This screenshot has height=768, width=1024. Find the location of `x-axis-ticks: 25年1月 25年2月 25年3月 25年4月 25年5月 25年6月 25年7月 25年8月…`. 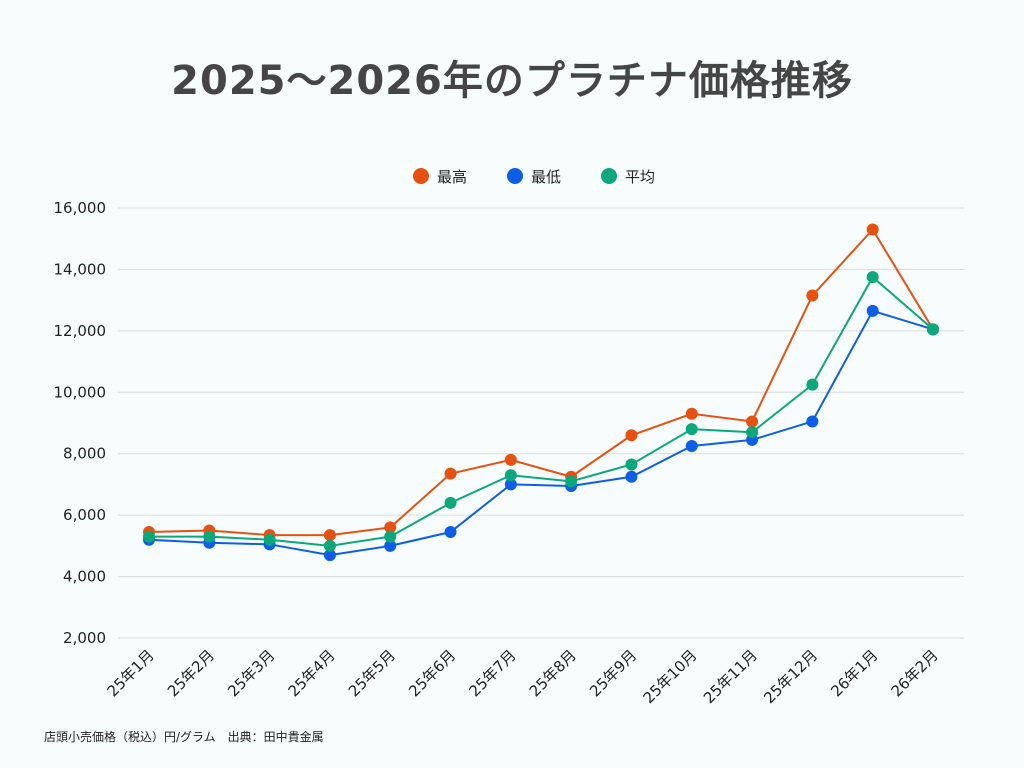

x-axis-ticks: 25年1月 25年2月 25年3月 25年4月 25年5月 25年6月 25年7月 25年8月… is located at coordinates (523, 676).